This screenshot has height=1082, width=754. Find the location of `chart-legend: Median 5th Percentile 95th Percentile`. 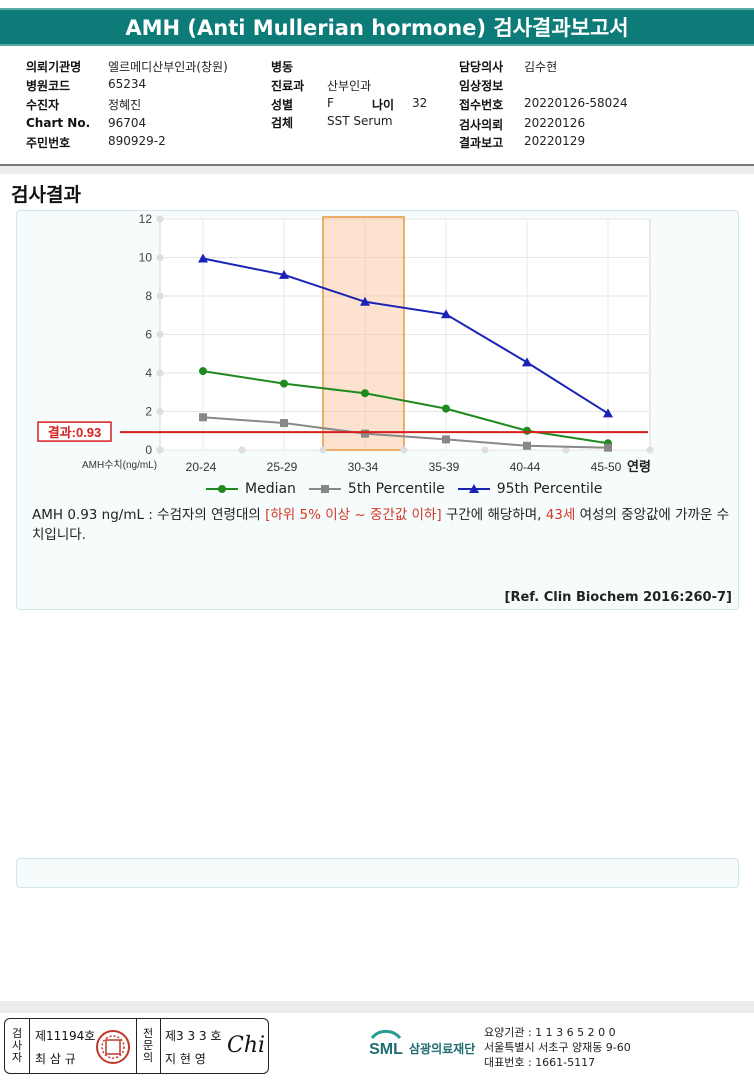

chart-legend: Median 5th Percentile 95th Percentile is located at coordinates (409, 489).